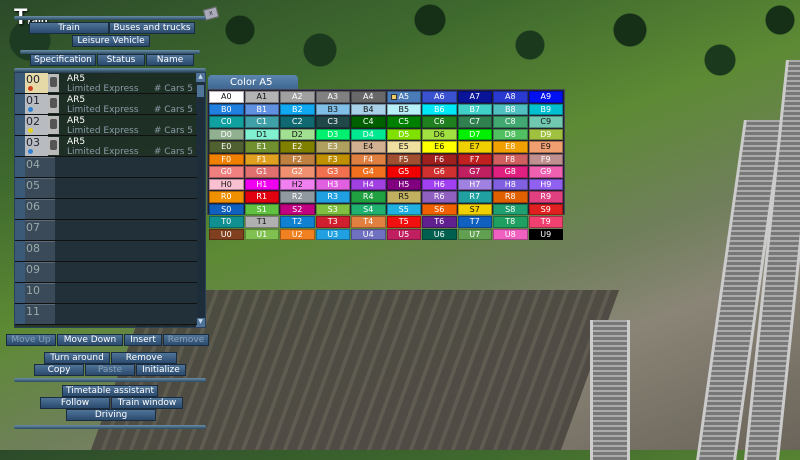 This screenshot has height=460, width=800. What do you see at coordinates (403, 222) in the screenshot?
I see `color-swatch-t5: T5` at bounding box center [403, 222].